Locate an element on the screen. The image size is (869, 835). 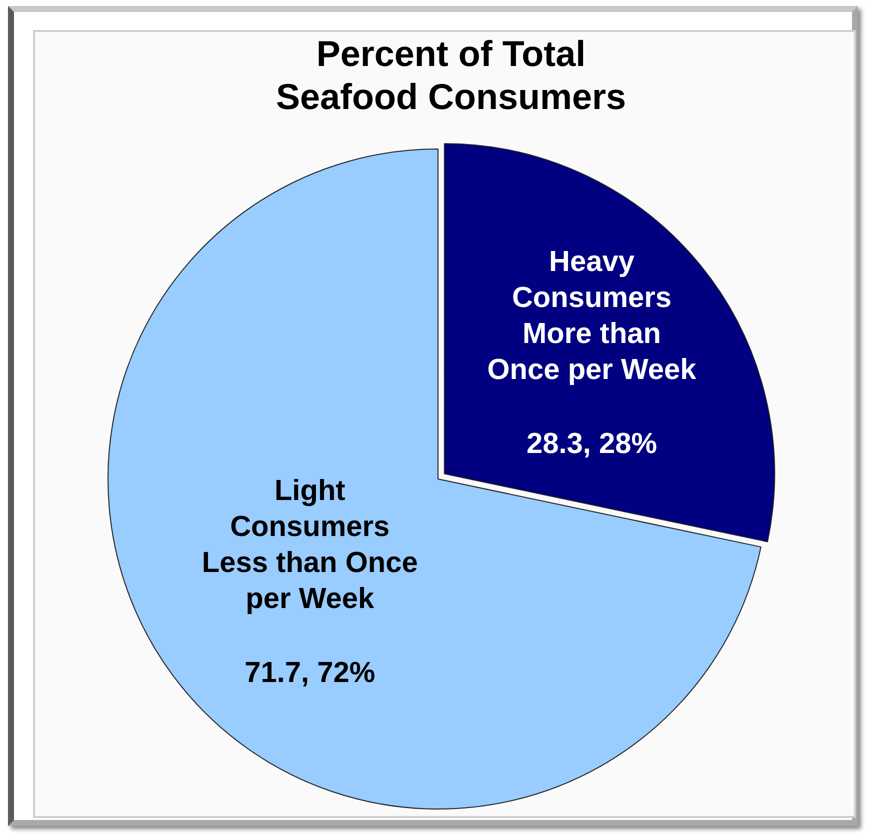
data-label: 71.7, 72% is located at coordinates (310, 672).